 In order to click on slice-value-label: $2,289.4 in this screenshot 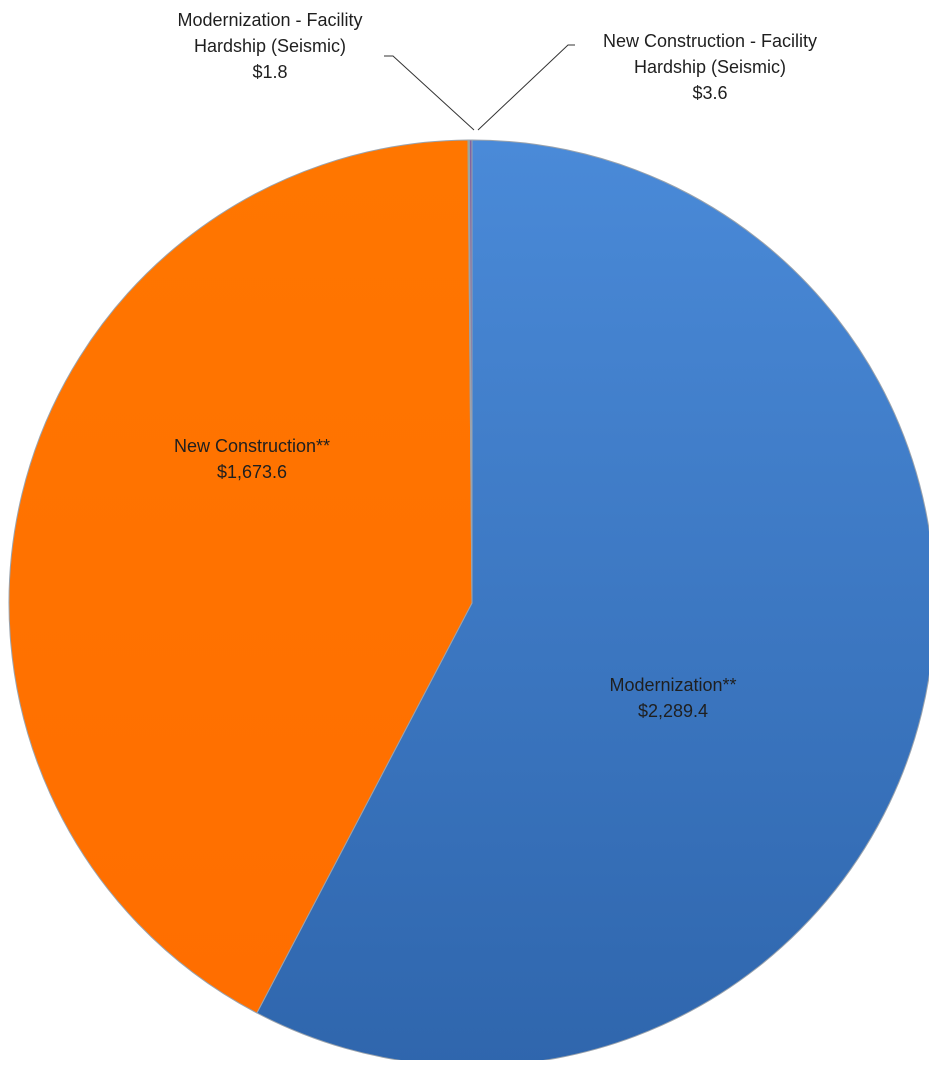, I will do `click(673, 711)`.